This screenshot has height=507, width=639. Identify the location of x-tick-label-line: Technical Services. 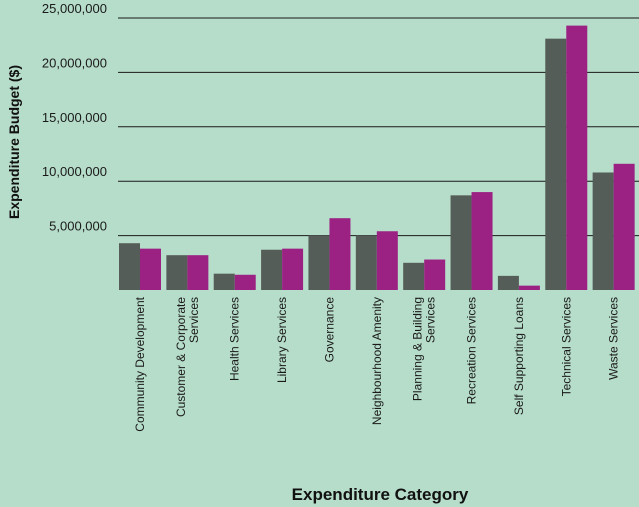
(566, 346).